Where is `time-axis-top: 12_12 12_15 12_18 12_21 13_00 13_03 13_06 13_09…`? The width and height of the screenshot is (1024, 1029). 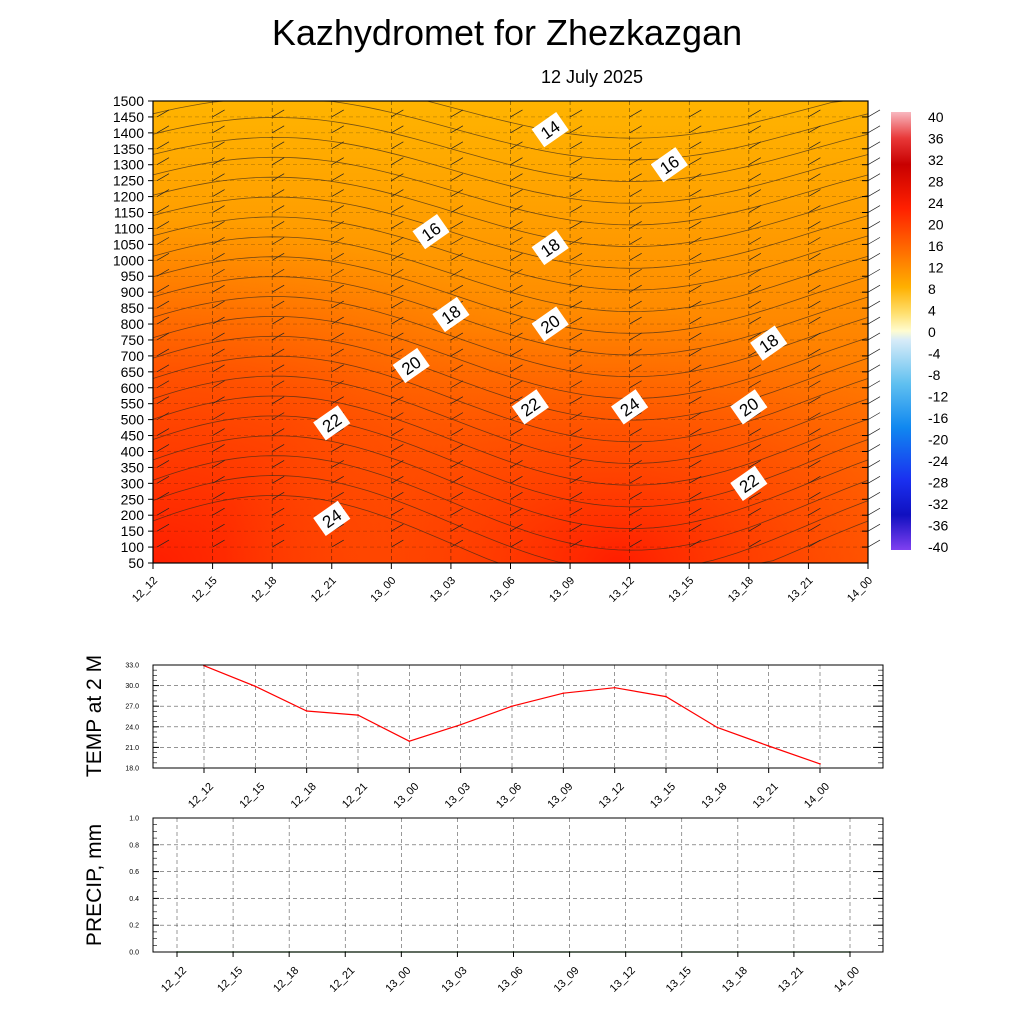 time-axis-top: 12_12 12_15 12_18 12_21 13_00 13_03 13_06 13_09… is located at coordinates (502, 584).